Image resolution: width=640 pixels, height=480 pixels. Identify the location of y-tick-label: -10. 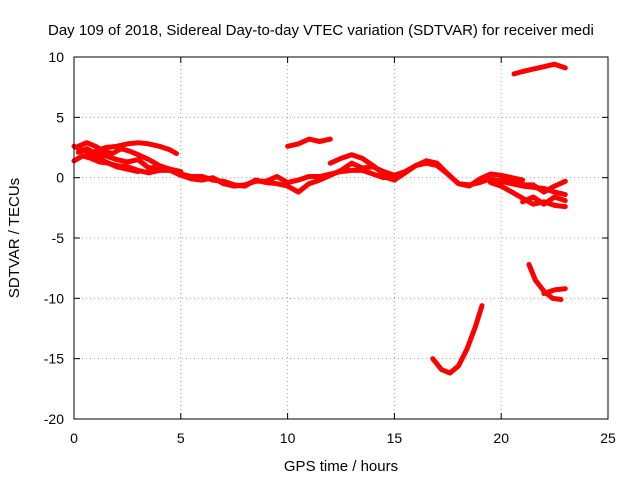
(54, 298).